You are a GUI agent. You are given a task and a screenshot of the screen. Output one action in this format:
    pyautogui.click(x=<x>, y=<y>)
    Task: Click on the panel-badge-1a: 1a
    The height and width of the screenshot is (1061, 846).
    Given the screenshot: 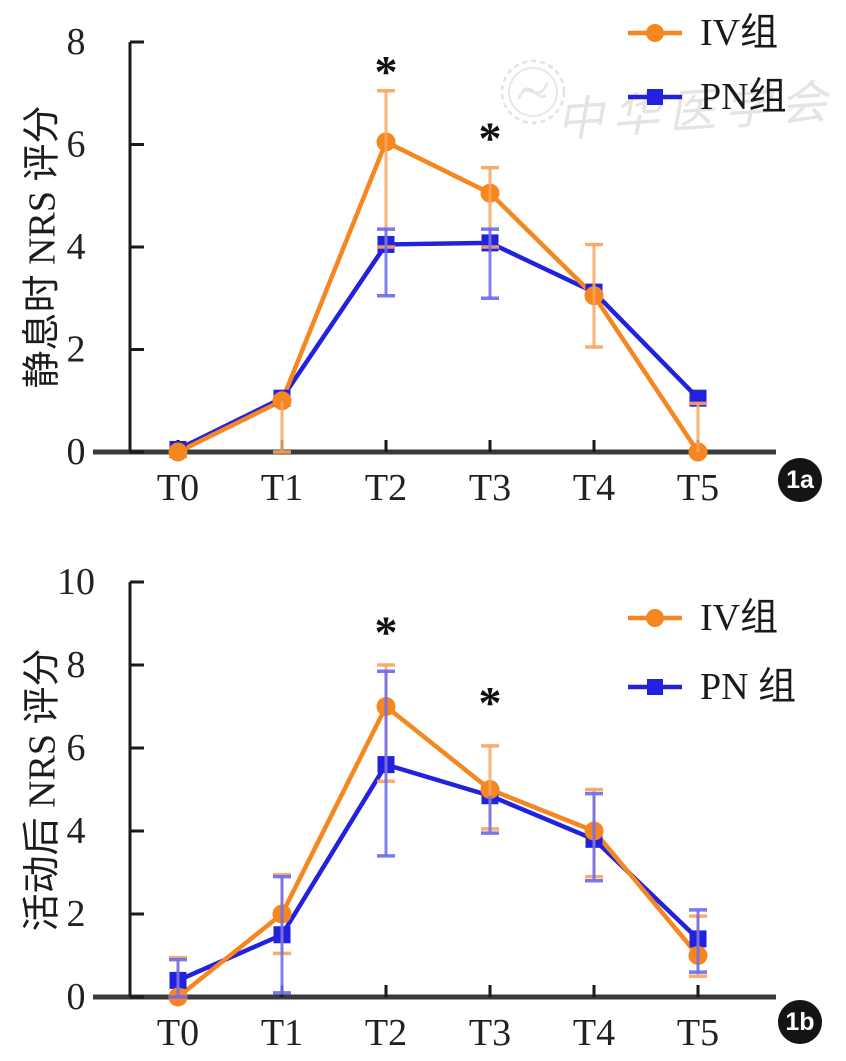 What is the action you would take?
    pyautogui.click(x=800, y=480)
    